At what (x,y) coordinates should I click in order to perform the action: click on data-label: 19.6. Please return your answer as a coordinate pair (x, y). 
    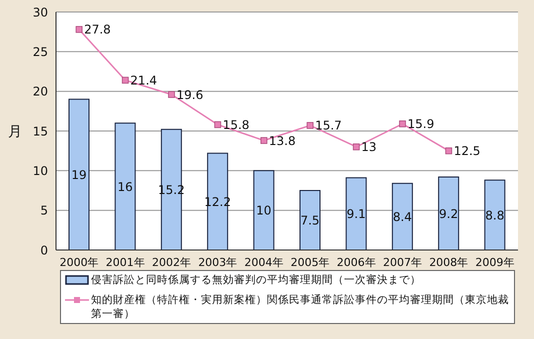
    Looking at the image, I should click on (190, 95).